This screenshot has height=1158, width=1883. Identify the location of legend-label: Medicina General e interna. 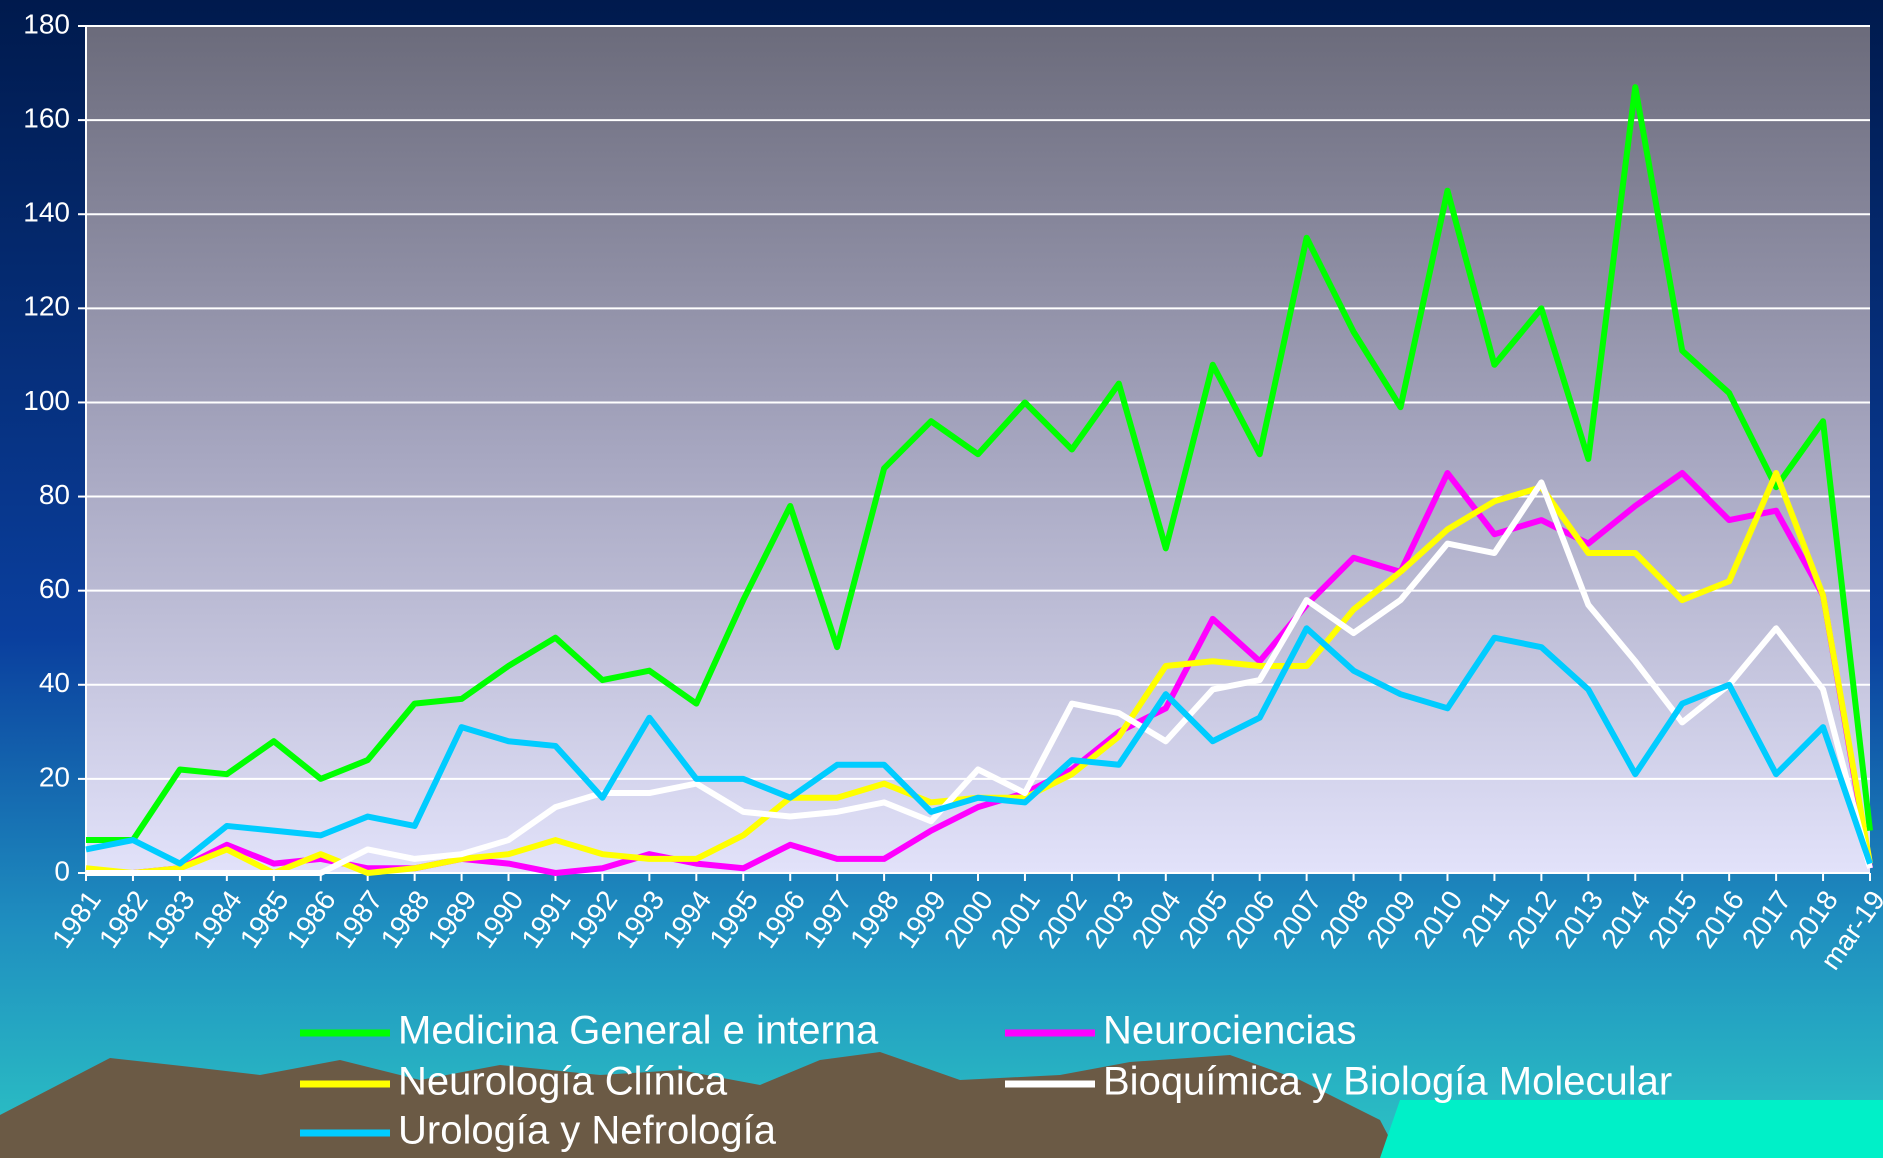
(638, 1031).